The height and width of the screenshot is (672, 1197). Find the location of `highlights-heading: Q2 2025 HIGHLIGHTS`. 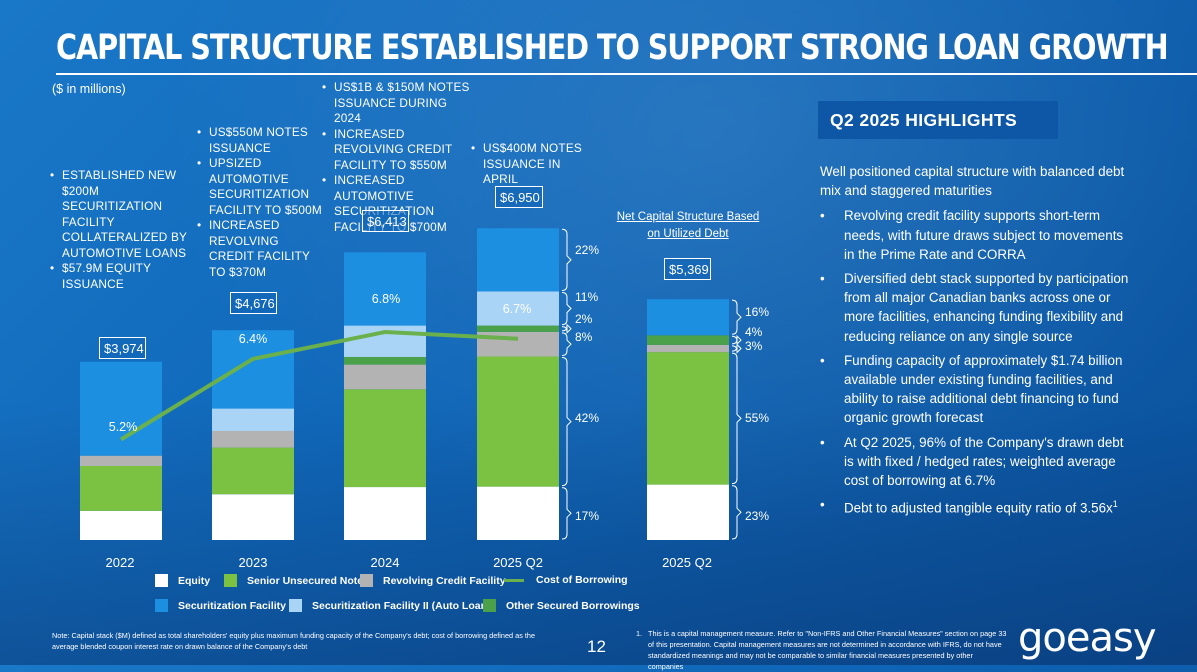

highlights-heading: Q2 2025 HIGHLIGHTS is located at coordinates (938, 120).